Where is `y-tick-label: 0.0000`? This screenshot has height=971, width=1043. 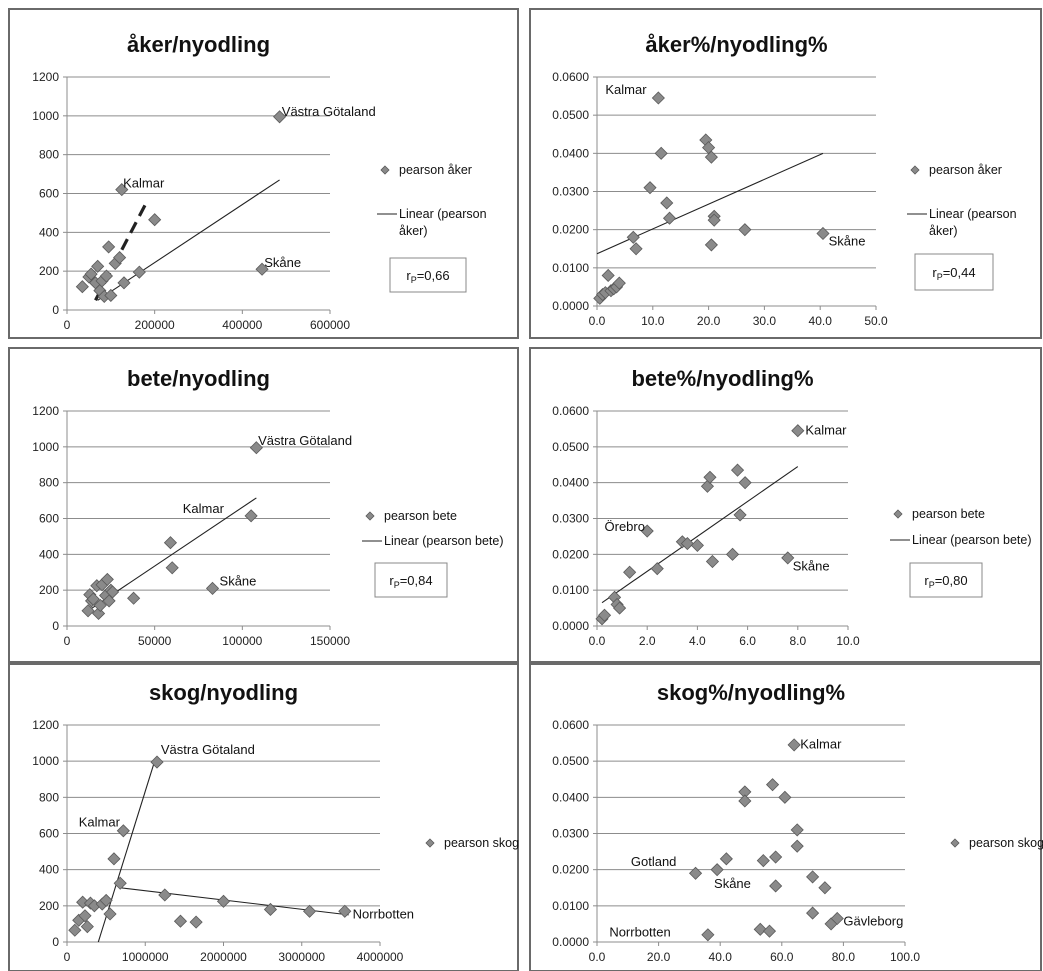 y-tick-label: 0.0000 is located at coordinates (570, 306).